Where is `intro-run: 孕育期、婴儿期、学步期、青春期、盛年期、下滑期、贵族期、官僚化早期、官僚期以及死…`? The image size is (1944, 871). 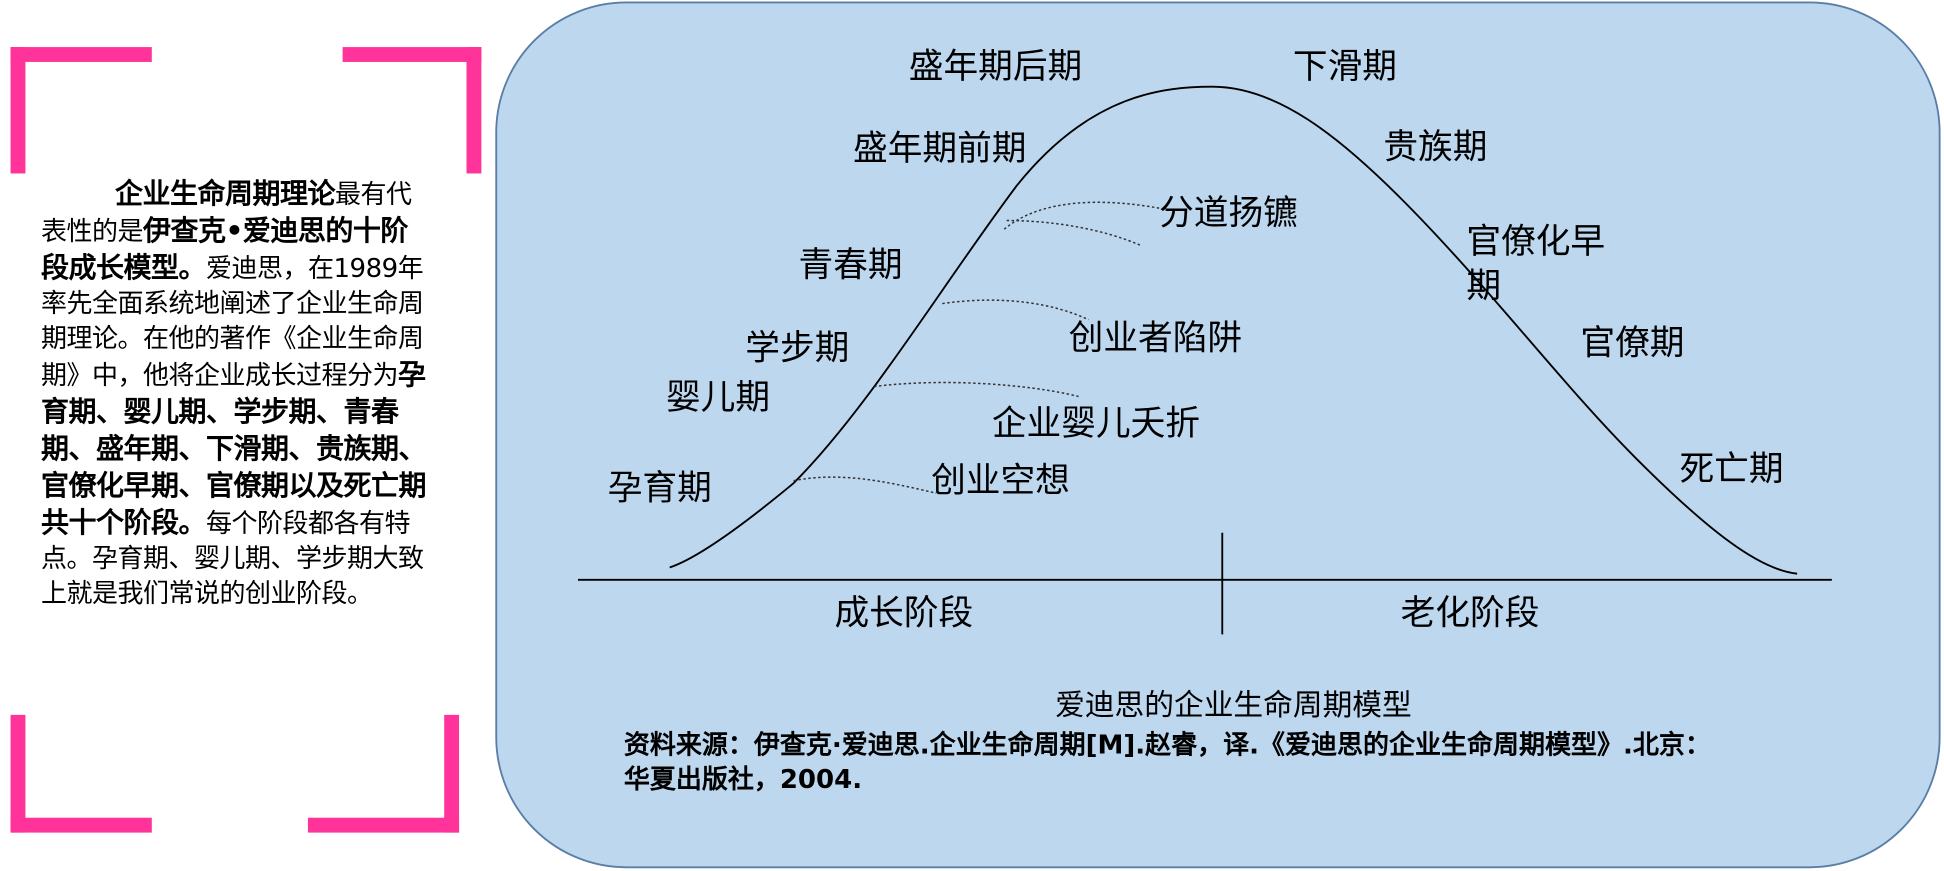
intro-run: 孕育期、婴儿期、学步期、青春期、盛年期、下滑期、贵族期、官僚化早期、官僚期以及死… is located at coordinates (234, 448).